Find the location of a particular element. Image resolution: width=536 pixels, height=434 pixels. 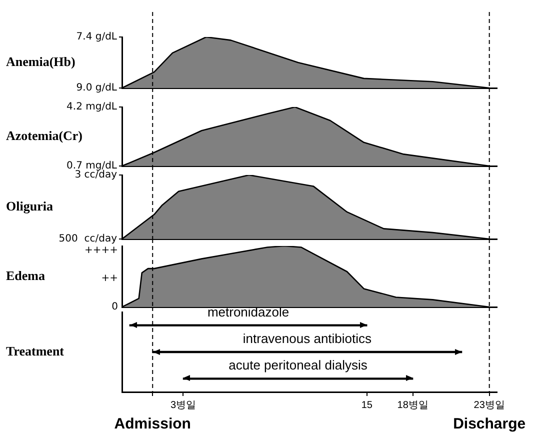

ref-line-label: Admission is located at coordinates (152, 424).